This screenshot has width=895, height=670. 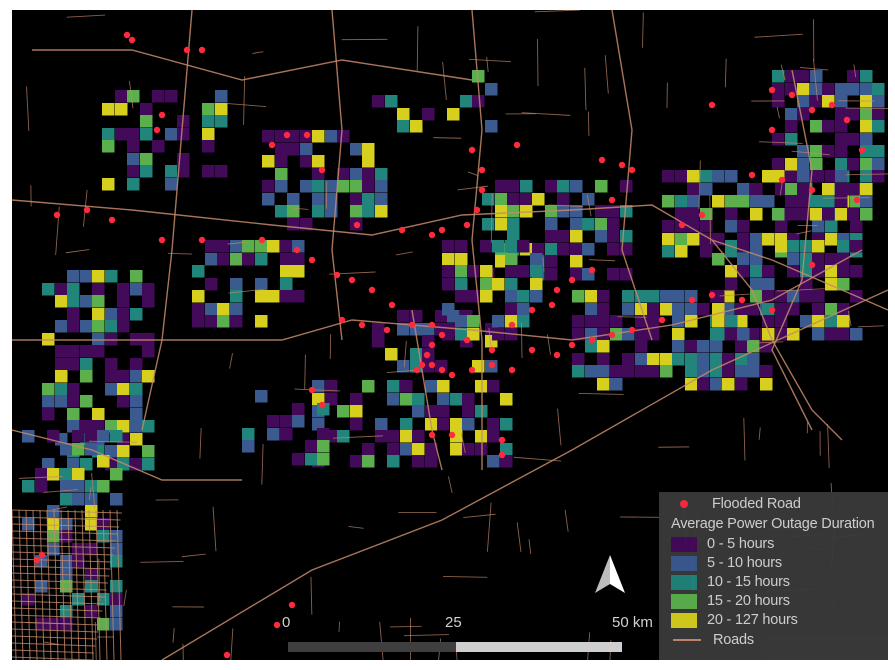 What do you see at coordinates (734, 504) in the screenshot?
I see `legend-item-flooded-road: Flooded Road` at bounding box center [734, 504].